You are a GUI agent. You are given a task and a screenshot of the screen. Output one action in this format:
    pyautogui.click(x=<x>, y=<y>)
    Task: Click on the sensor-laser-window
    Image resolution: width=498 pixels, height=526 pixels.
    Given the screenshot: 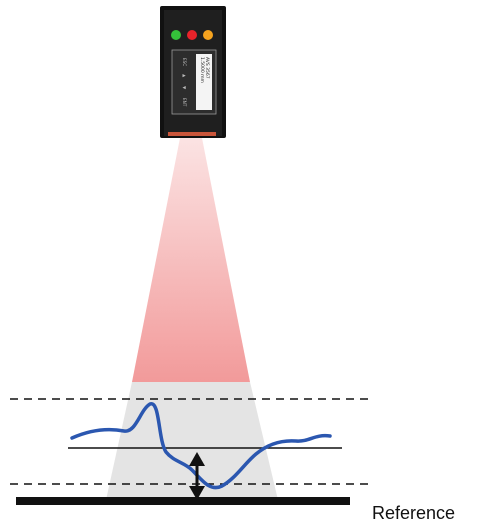 What is the action you would take?
    pyautogui.click(x=192, y=134)
    